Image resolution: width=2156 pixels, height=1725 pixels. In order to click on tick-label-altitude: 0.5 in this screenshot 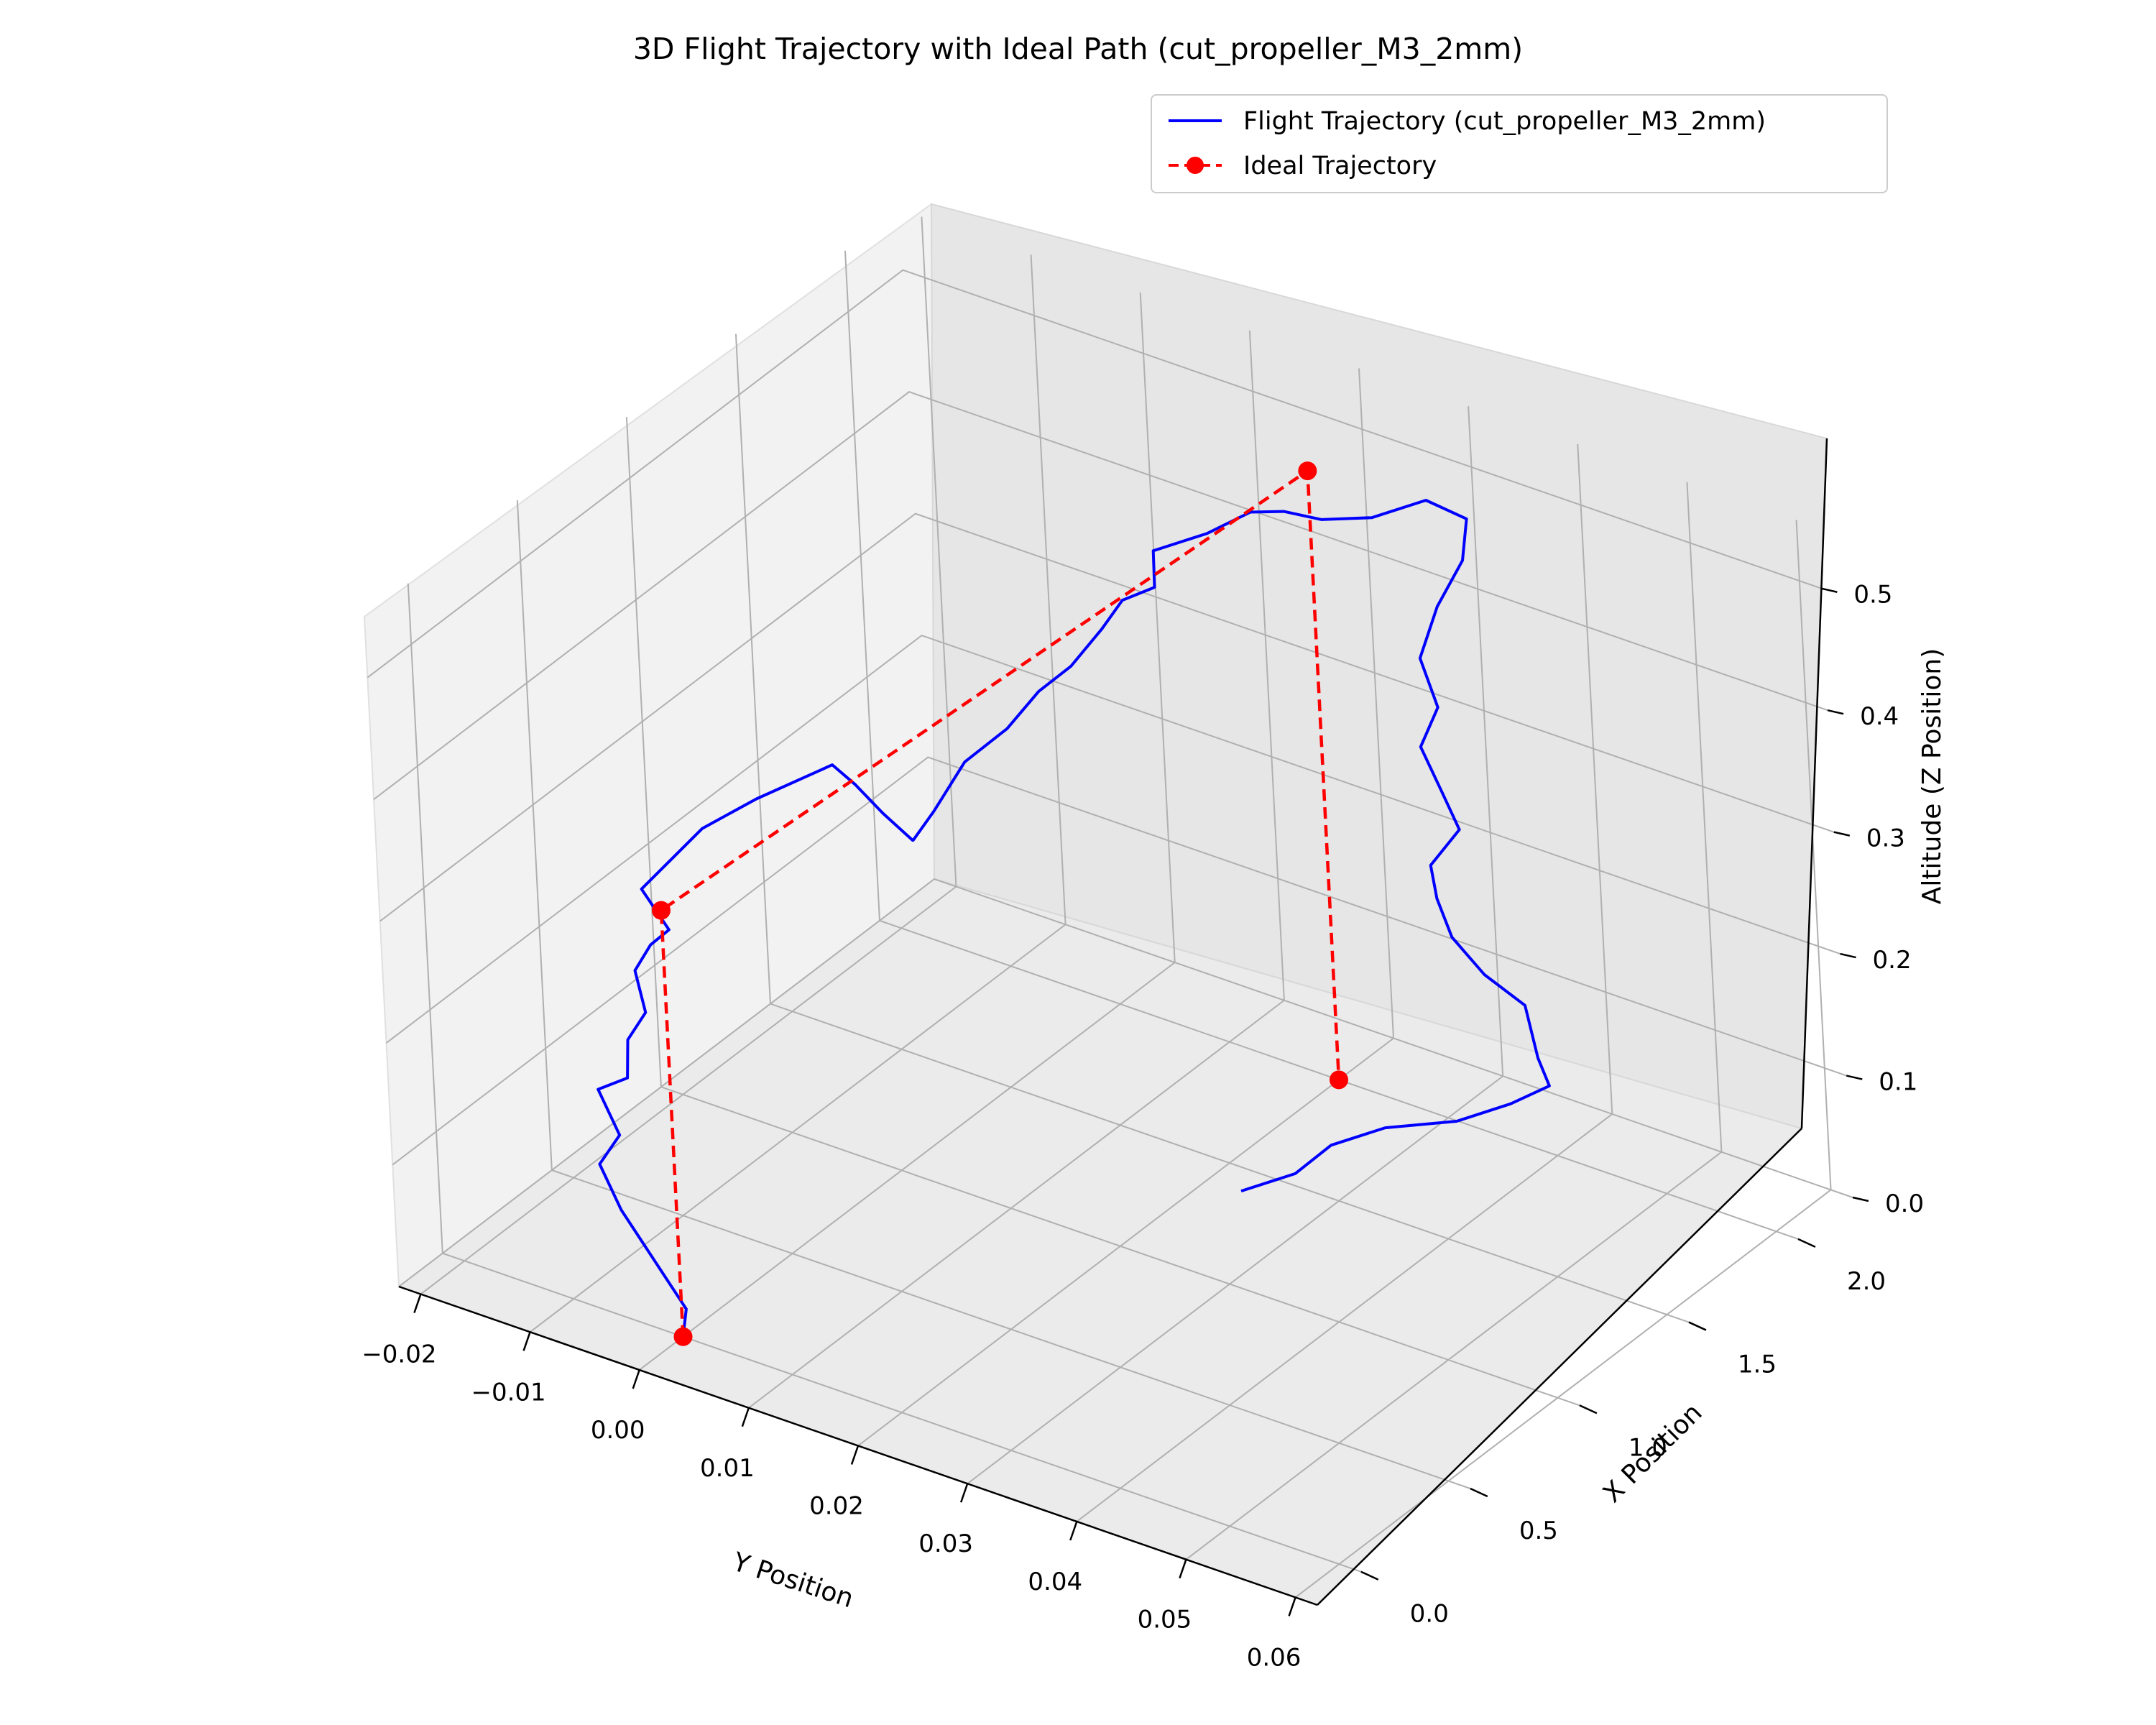, I will do `click(1872, 595)`.